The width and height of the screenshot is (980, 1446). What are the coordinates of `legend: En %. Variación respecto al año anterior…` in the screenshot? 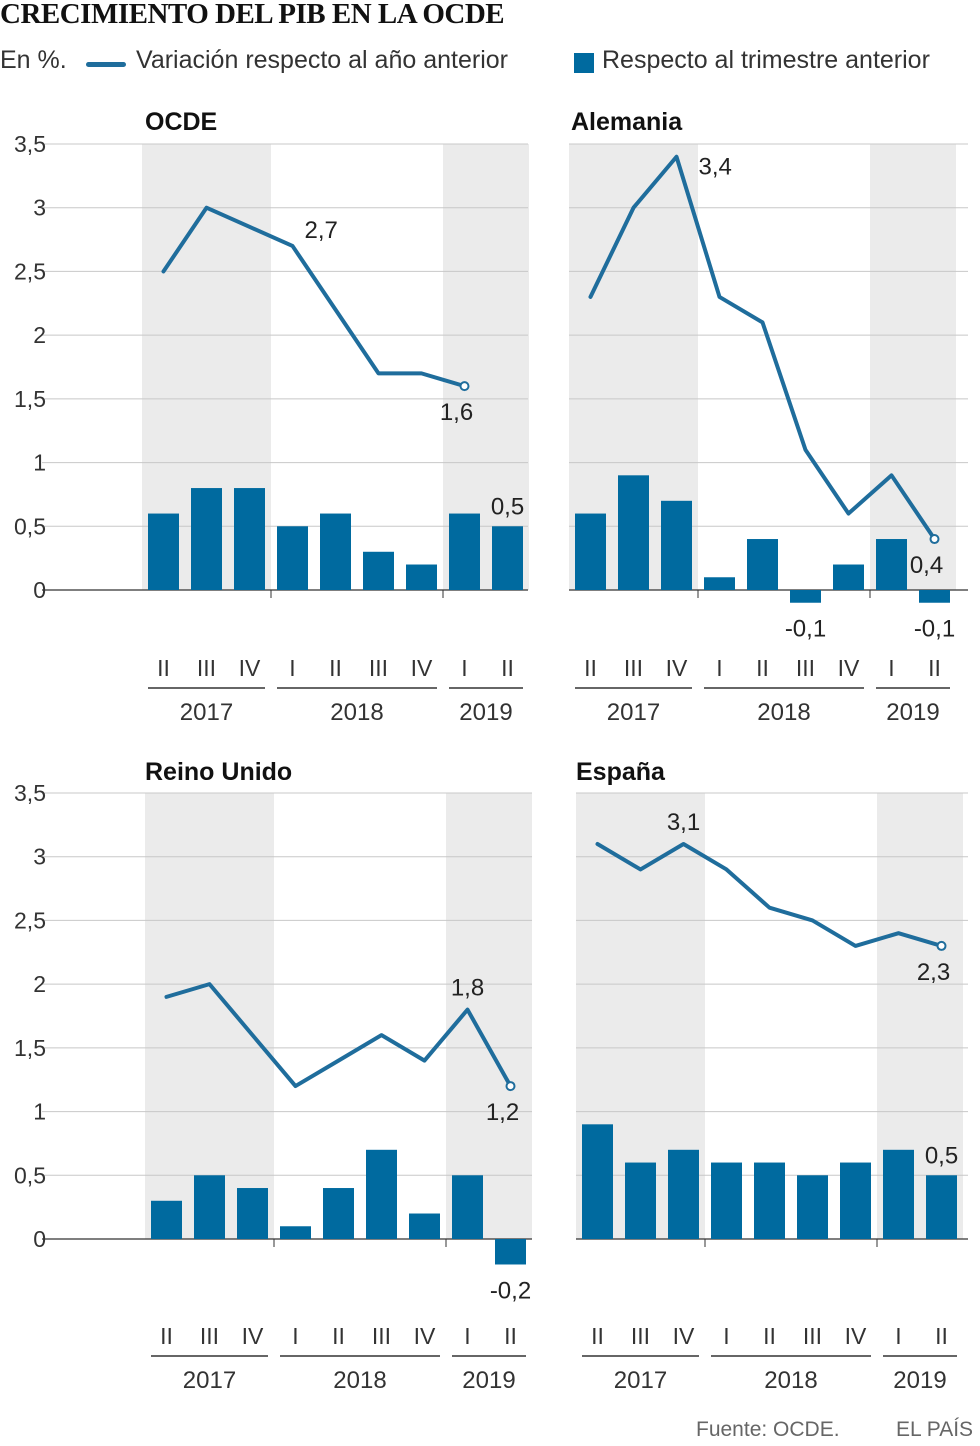 It's located at (490, 63).